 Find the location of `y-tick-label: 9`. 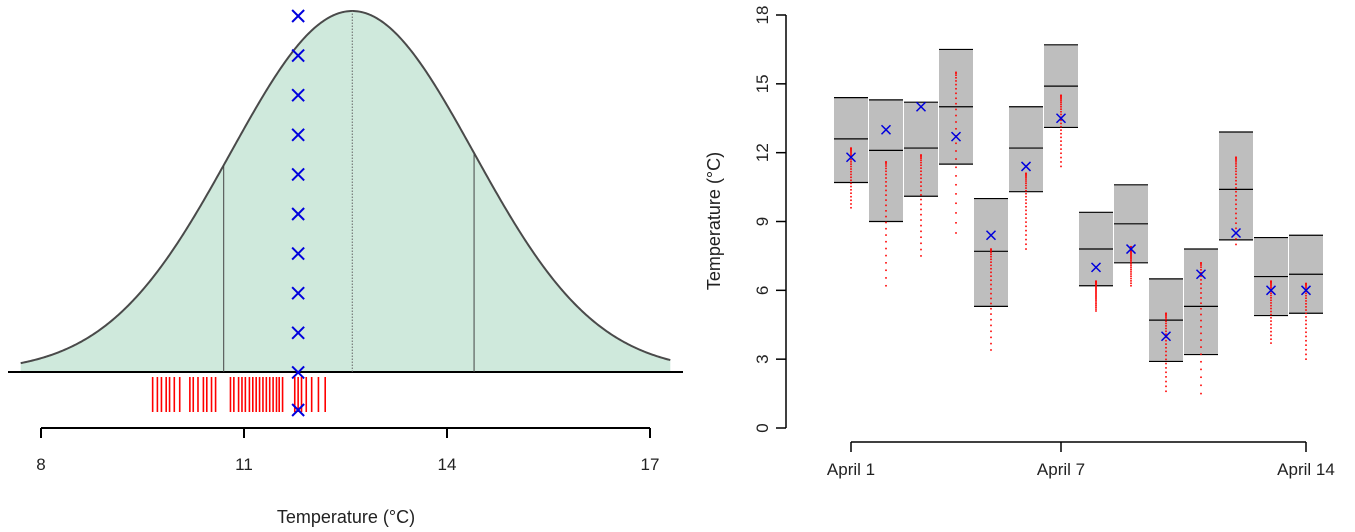

y-tick-label: 9 is located at coordinates (762, 221).